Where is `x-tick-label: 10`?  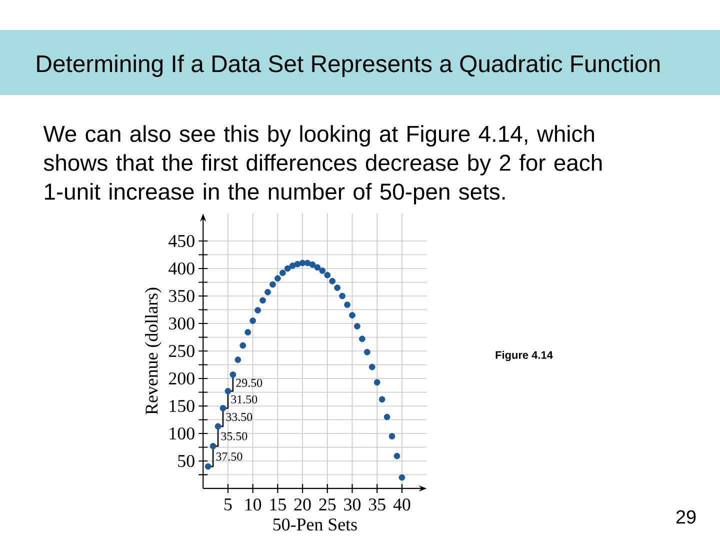 x-tick-label: 10 is located at coordinates (253, 504).